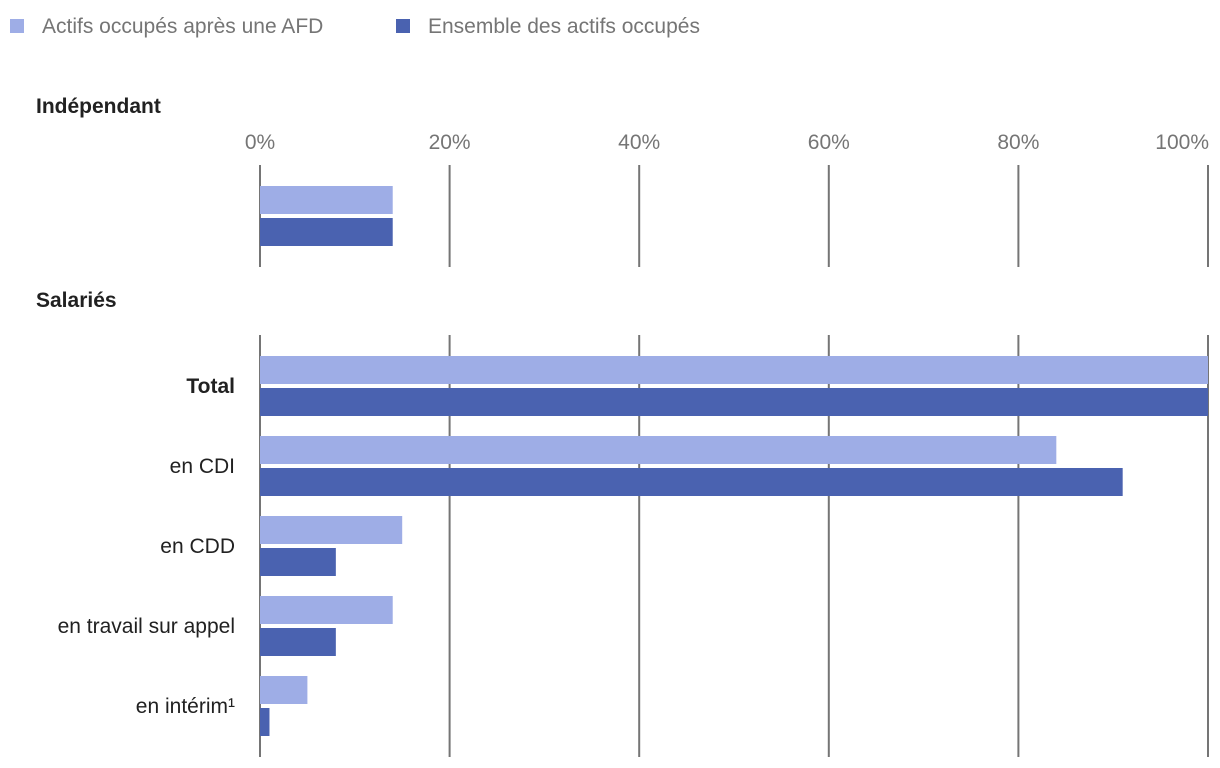 The image size is (1220, 768). I want to click on legend-label-ensemble: Ensemble des actifs occupés, so click(564, 26).